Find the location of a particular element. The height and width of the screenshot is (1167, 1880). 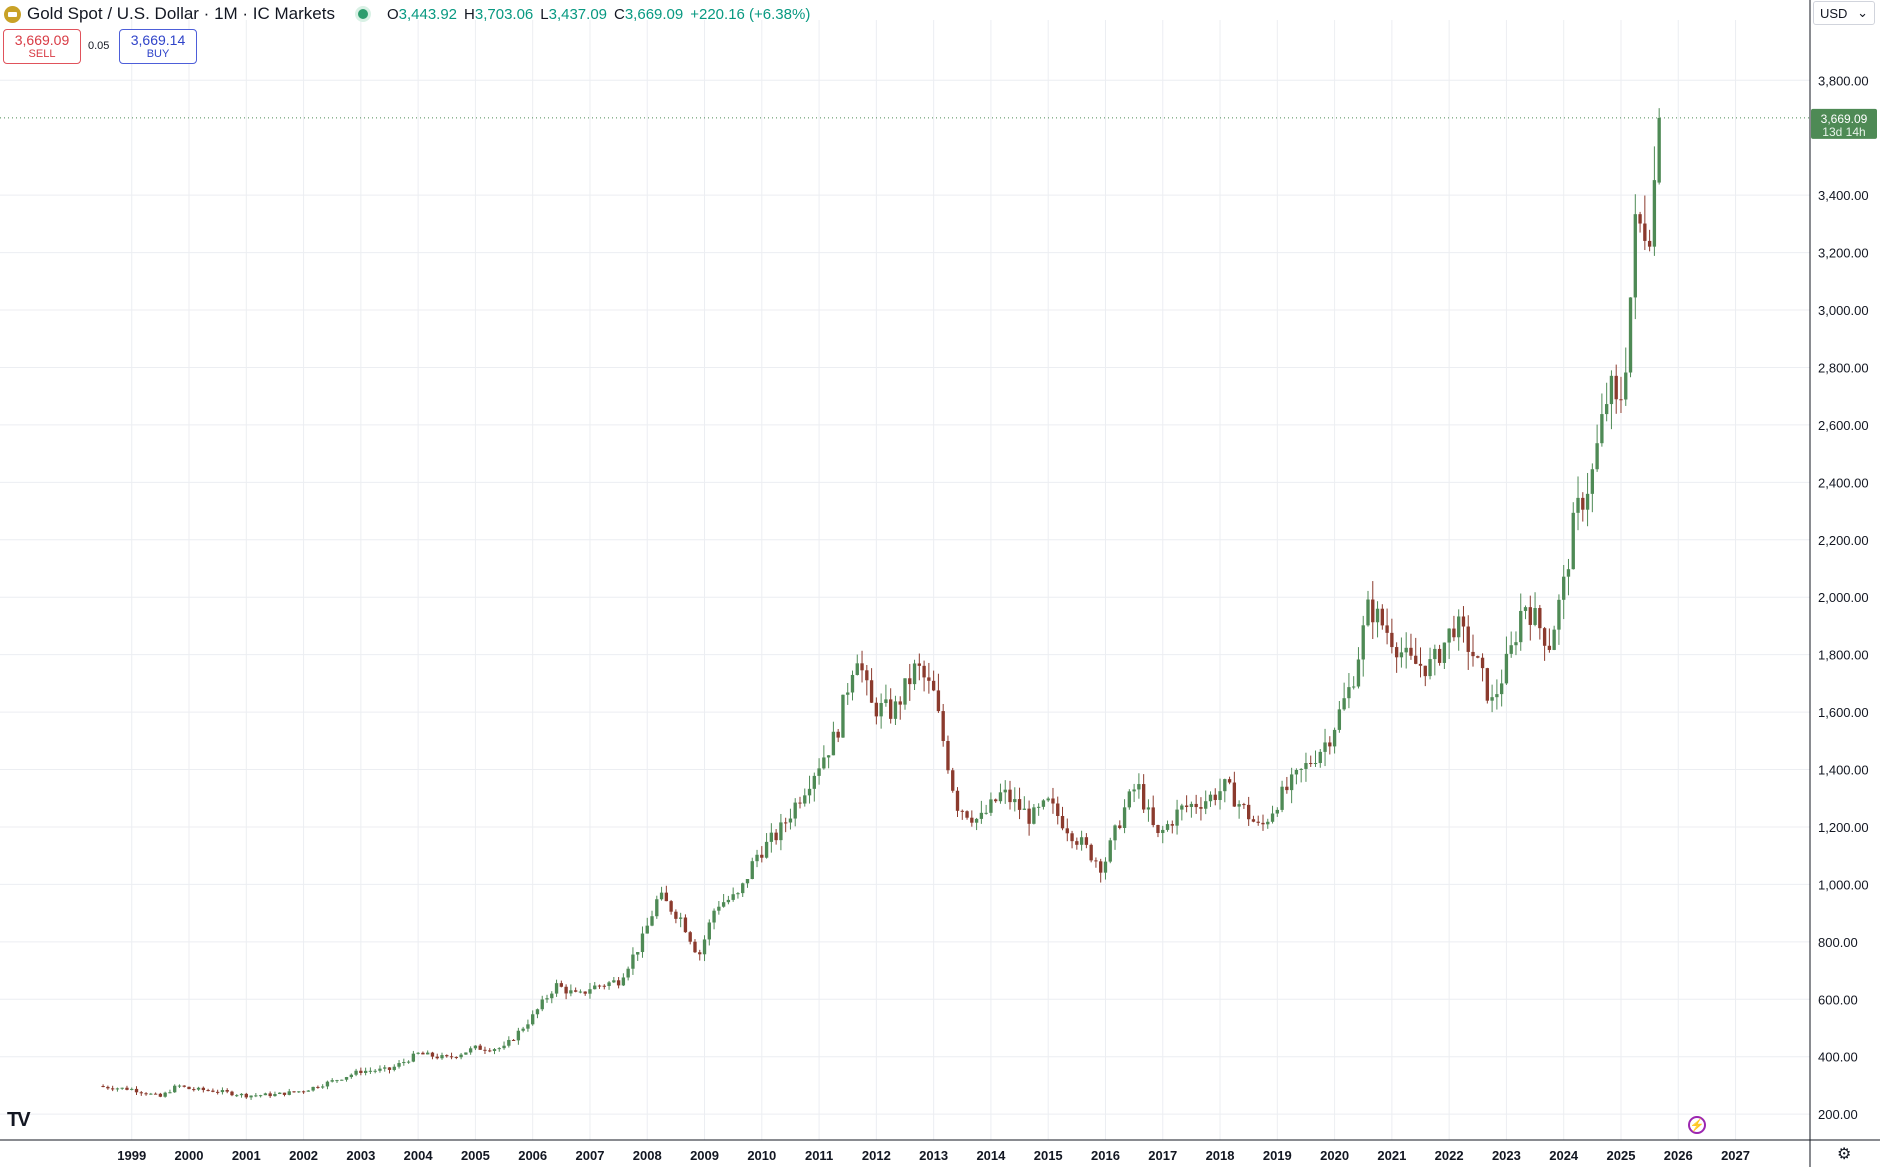

y-tick-label: 3,200.00 is located at coordinates (1843, 253).